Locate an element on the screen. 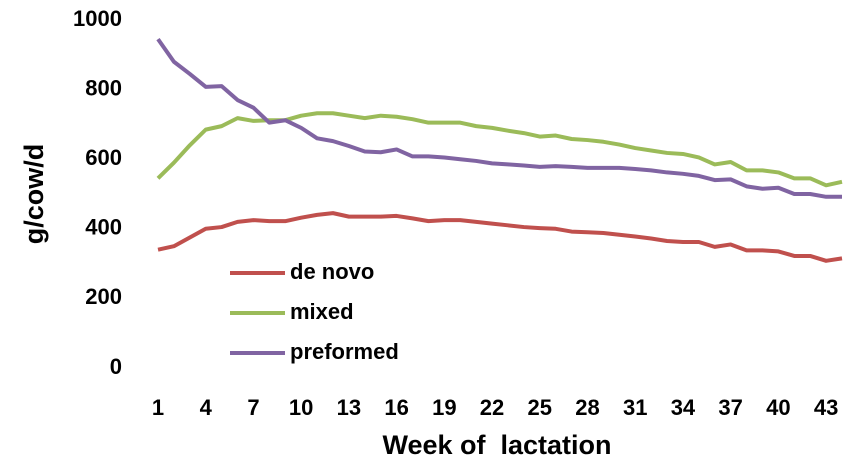 The image size is (852, 465). x-tick-label: 13 is located at coordinates (349, 407).